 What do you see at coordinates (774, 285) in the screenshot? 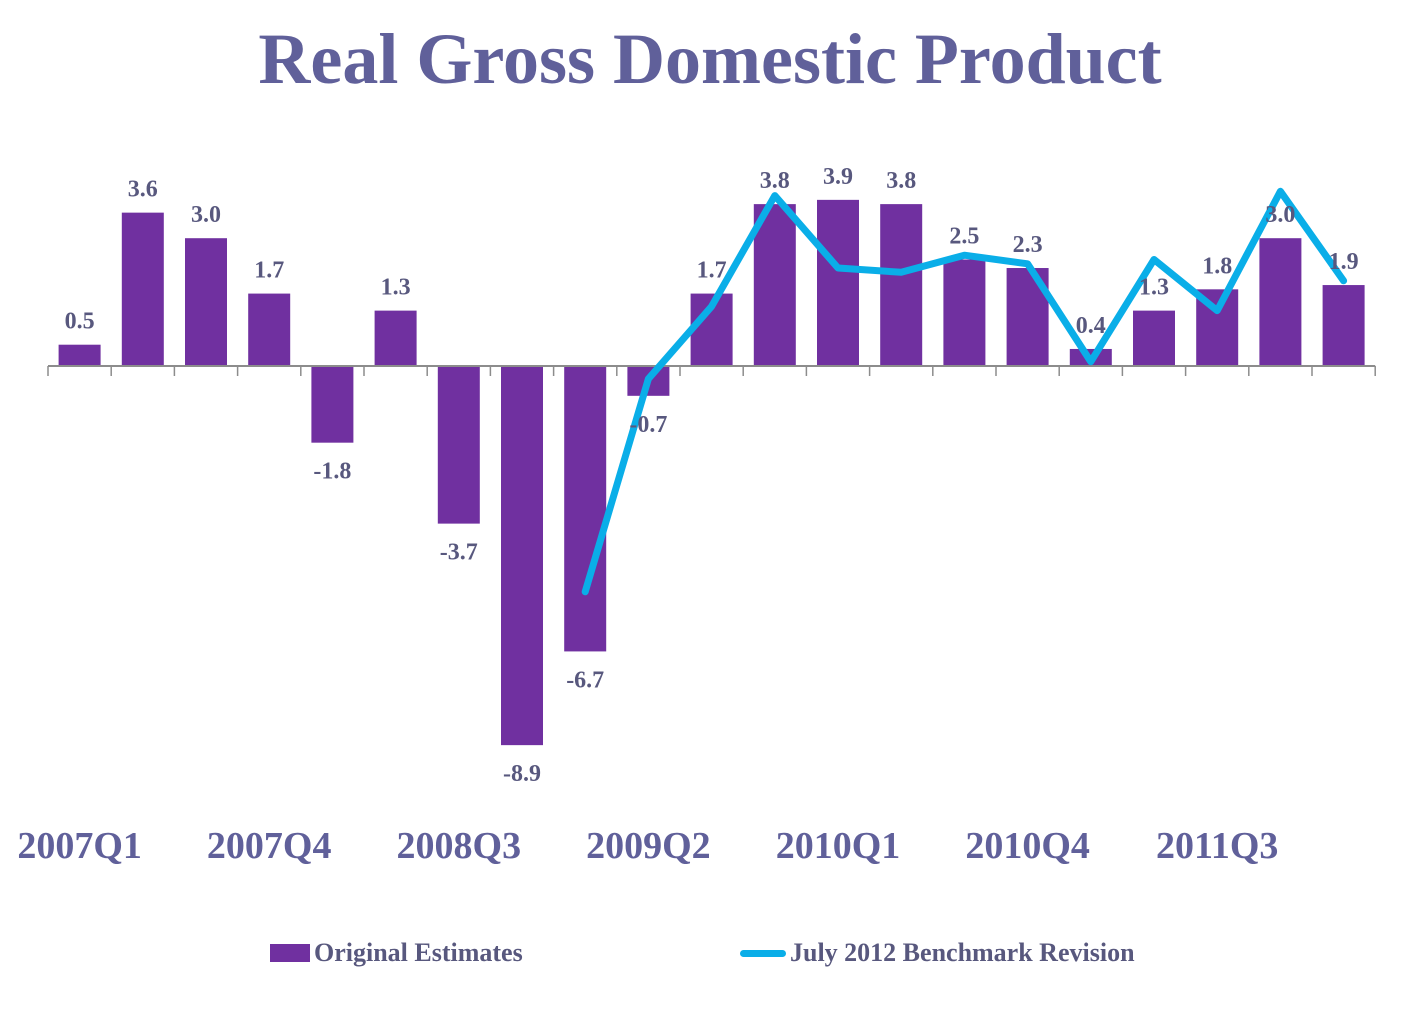
I see `bar-2009Q4` at bounding box center [774, 285].